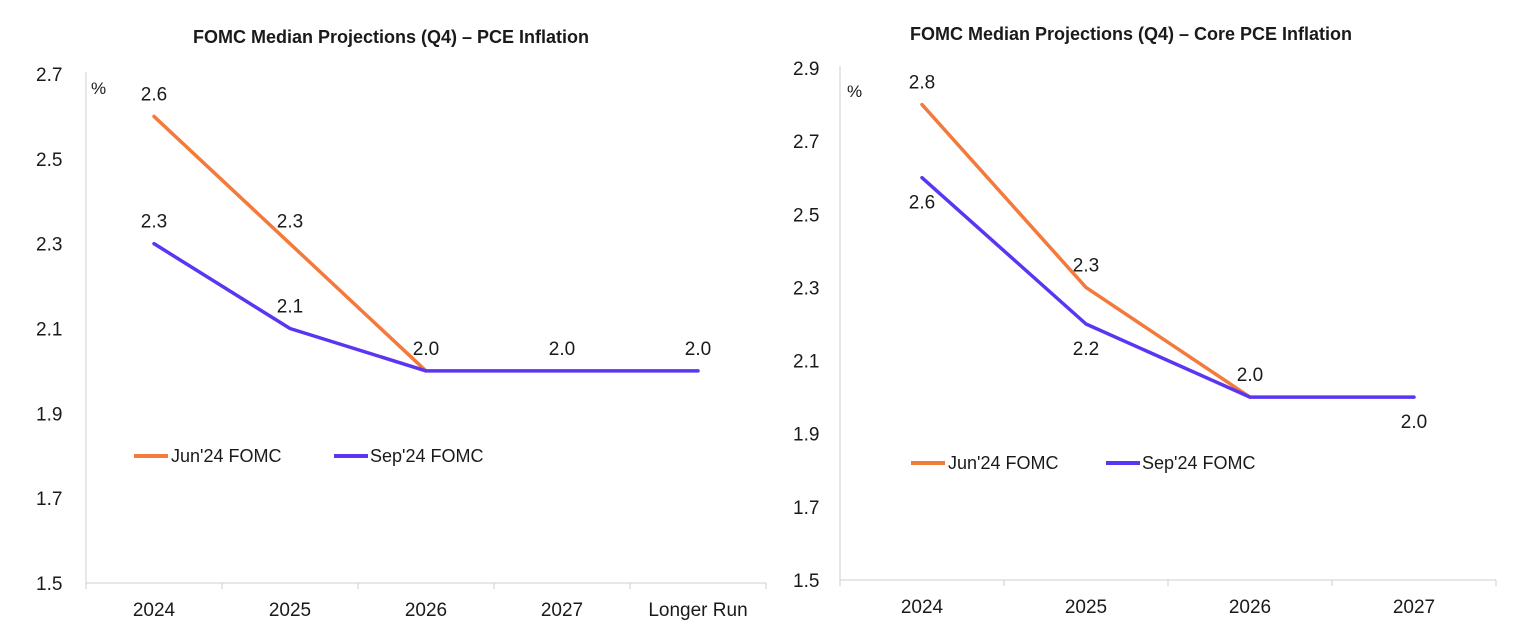 The image size is (1516, 624). Describe the element at coordinates (290, 307) in the screenshot. I see `data-label: 2.1` at that location.